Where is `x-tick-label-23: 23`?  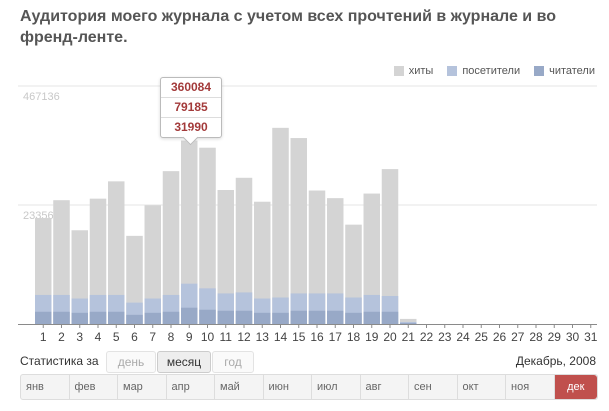 x-tick-label-23: 23 is located at coordinates (445, 337).